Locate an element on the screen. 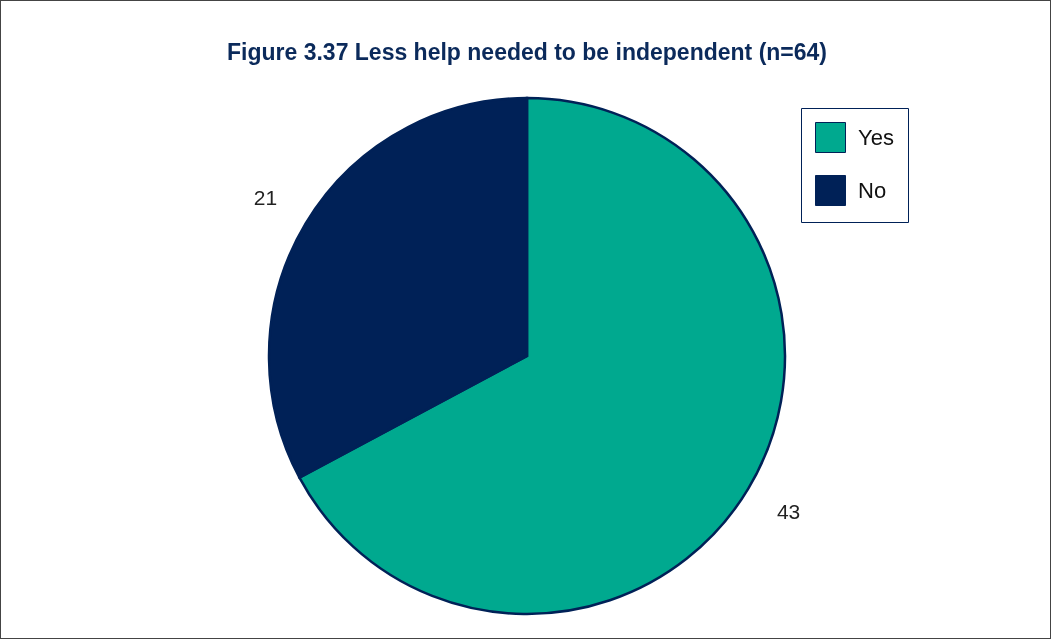 This screenshot has width=1056, height=642. data-label: 43 is located at coordinates (788, 511).